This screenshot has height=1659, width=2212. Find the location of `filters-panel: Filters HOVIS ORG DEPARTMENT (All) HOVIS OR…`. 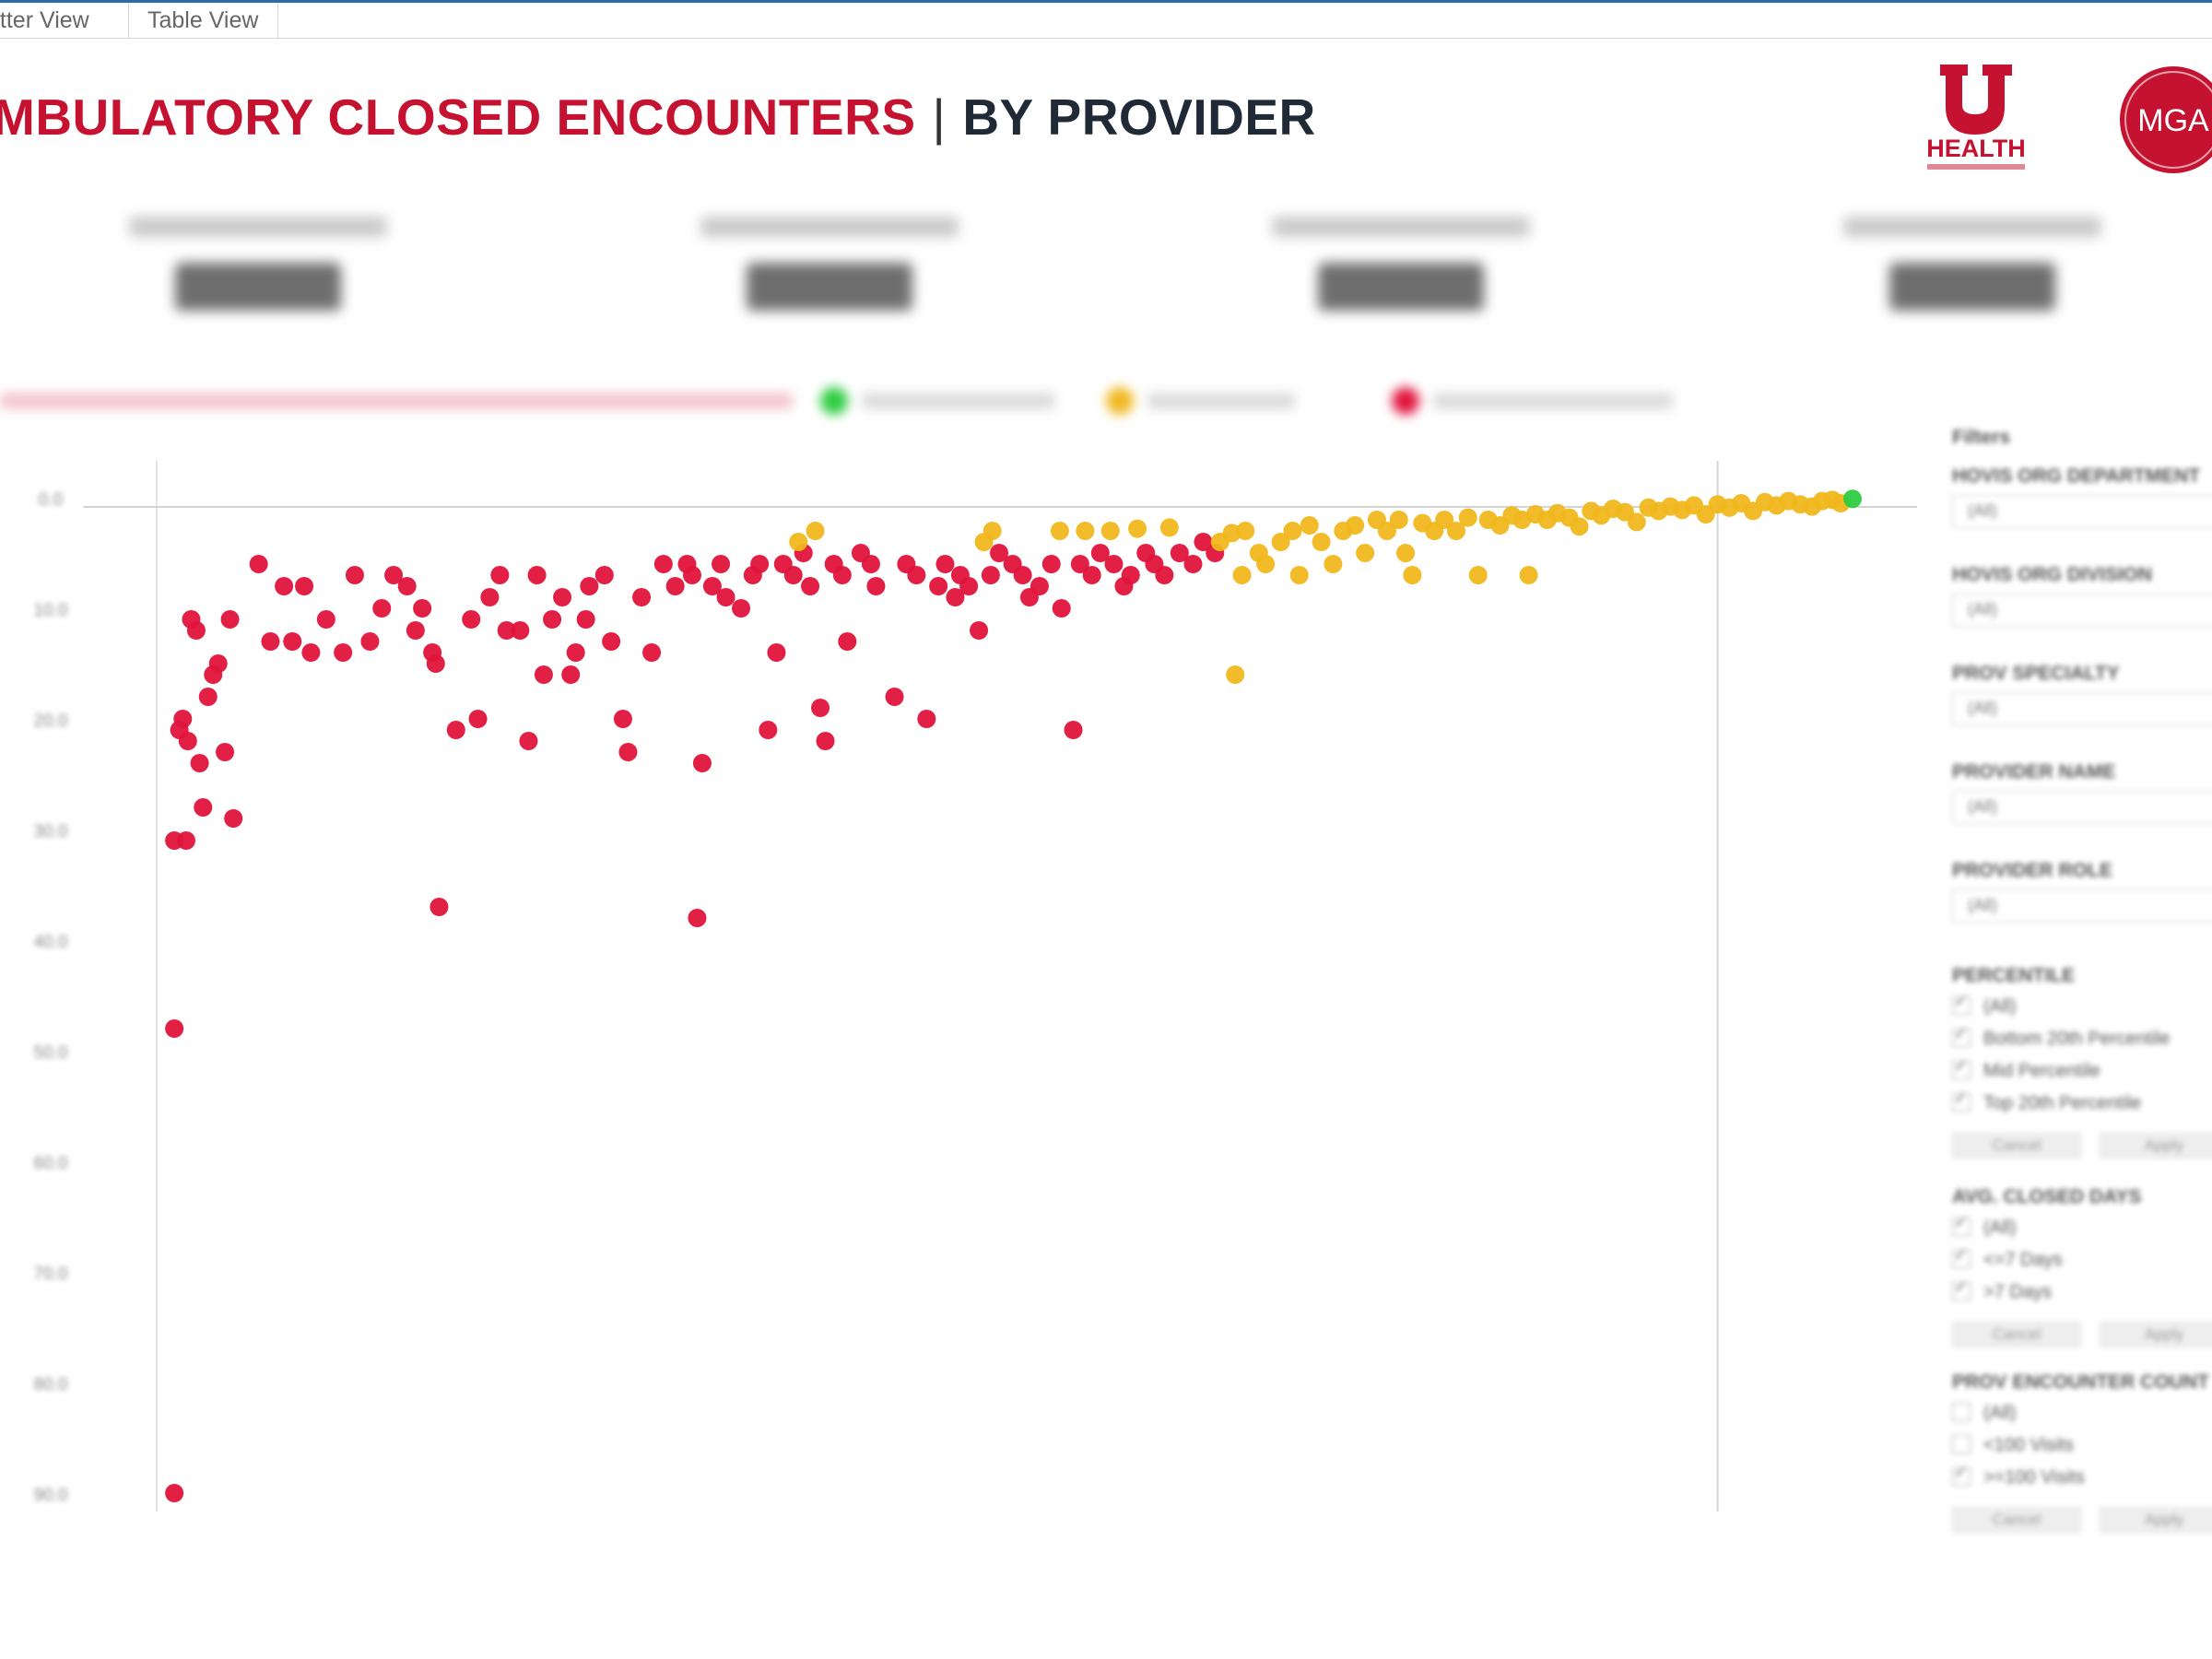

filters-panel: Filters HOVIS ORG DEPARTMENT (All) HOVIS OR… is located at coordinates (2074, 995).